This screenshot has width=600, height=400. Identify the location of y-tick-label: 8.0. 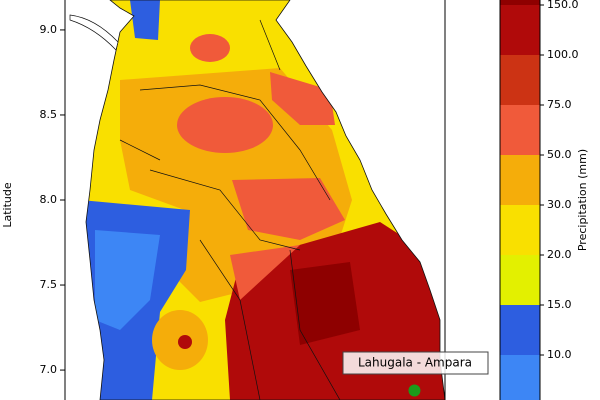
(49, 199).